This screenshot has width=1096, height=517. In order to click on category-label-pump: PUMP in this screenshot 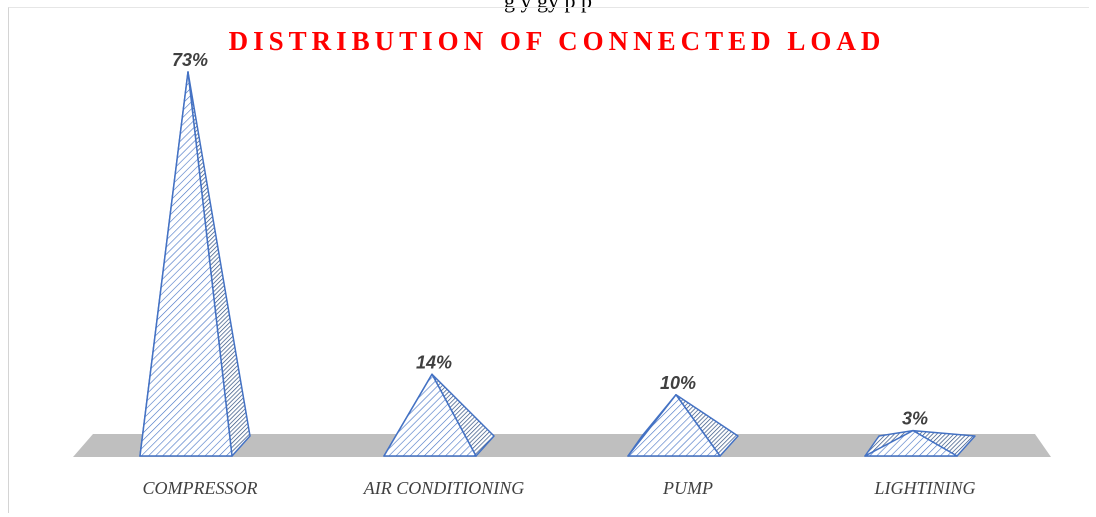, I will do `click(687, 488)`.